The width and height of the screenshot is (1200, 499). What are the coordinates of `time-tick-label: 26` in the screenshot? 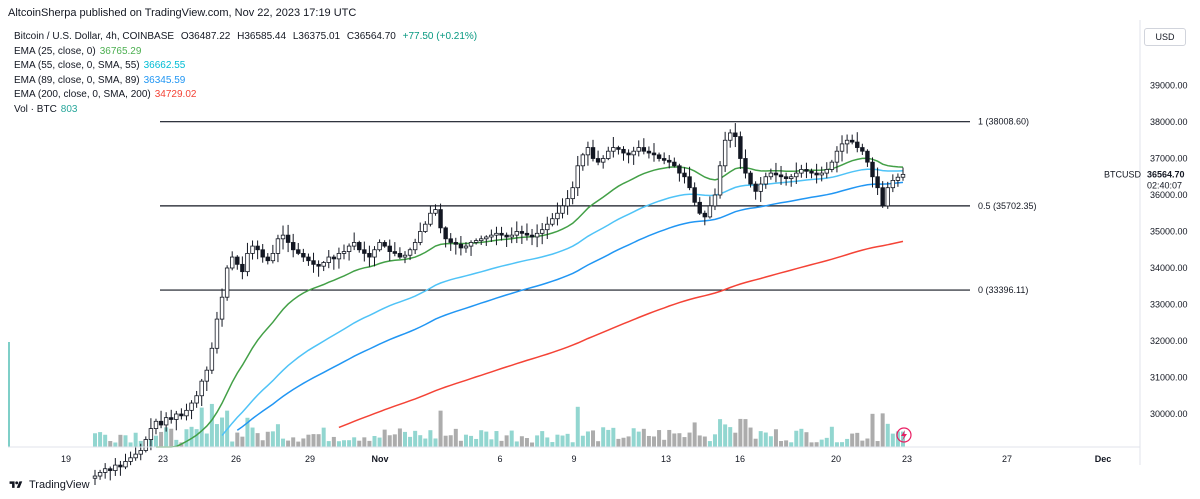 It's located at (236, 459).